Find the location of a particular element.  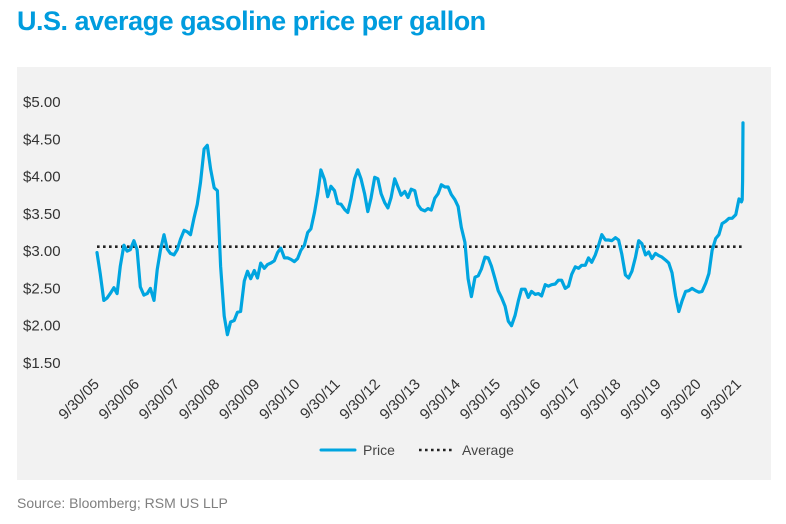

legend-price-label: Price is located at coordinates (379, 450).